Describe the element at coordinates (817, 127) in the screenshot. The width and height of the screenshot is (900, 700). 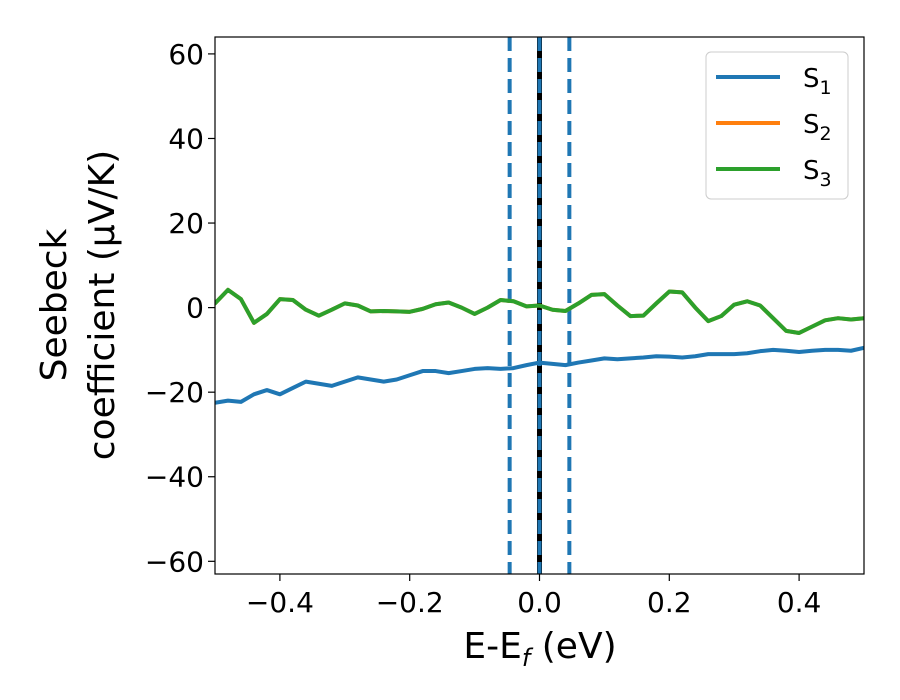
I see `legend-label-s2: S2` at that location.